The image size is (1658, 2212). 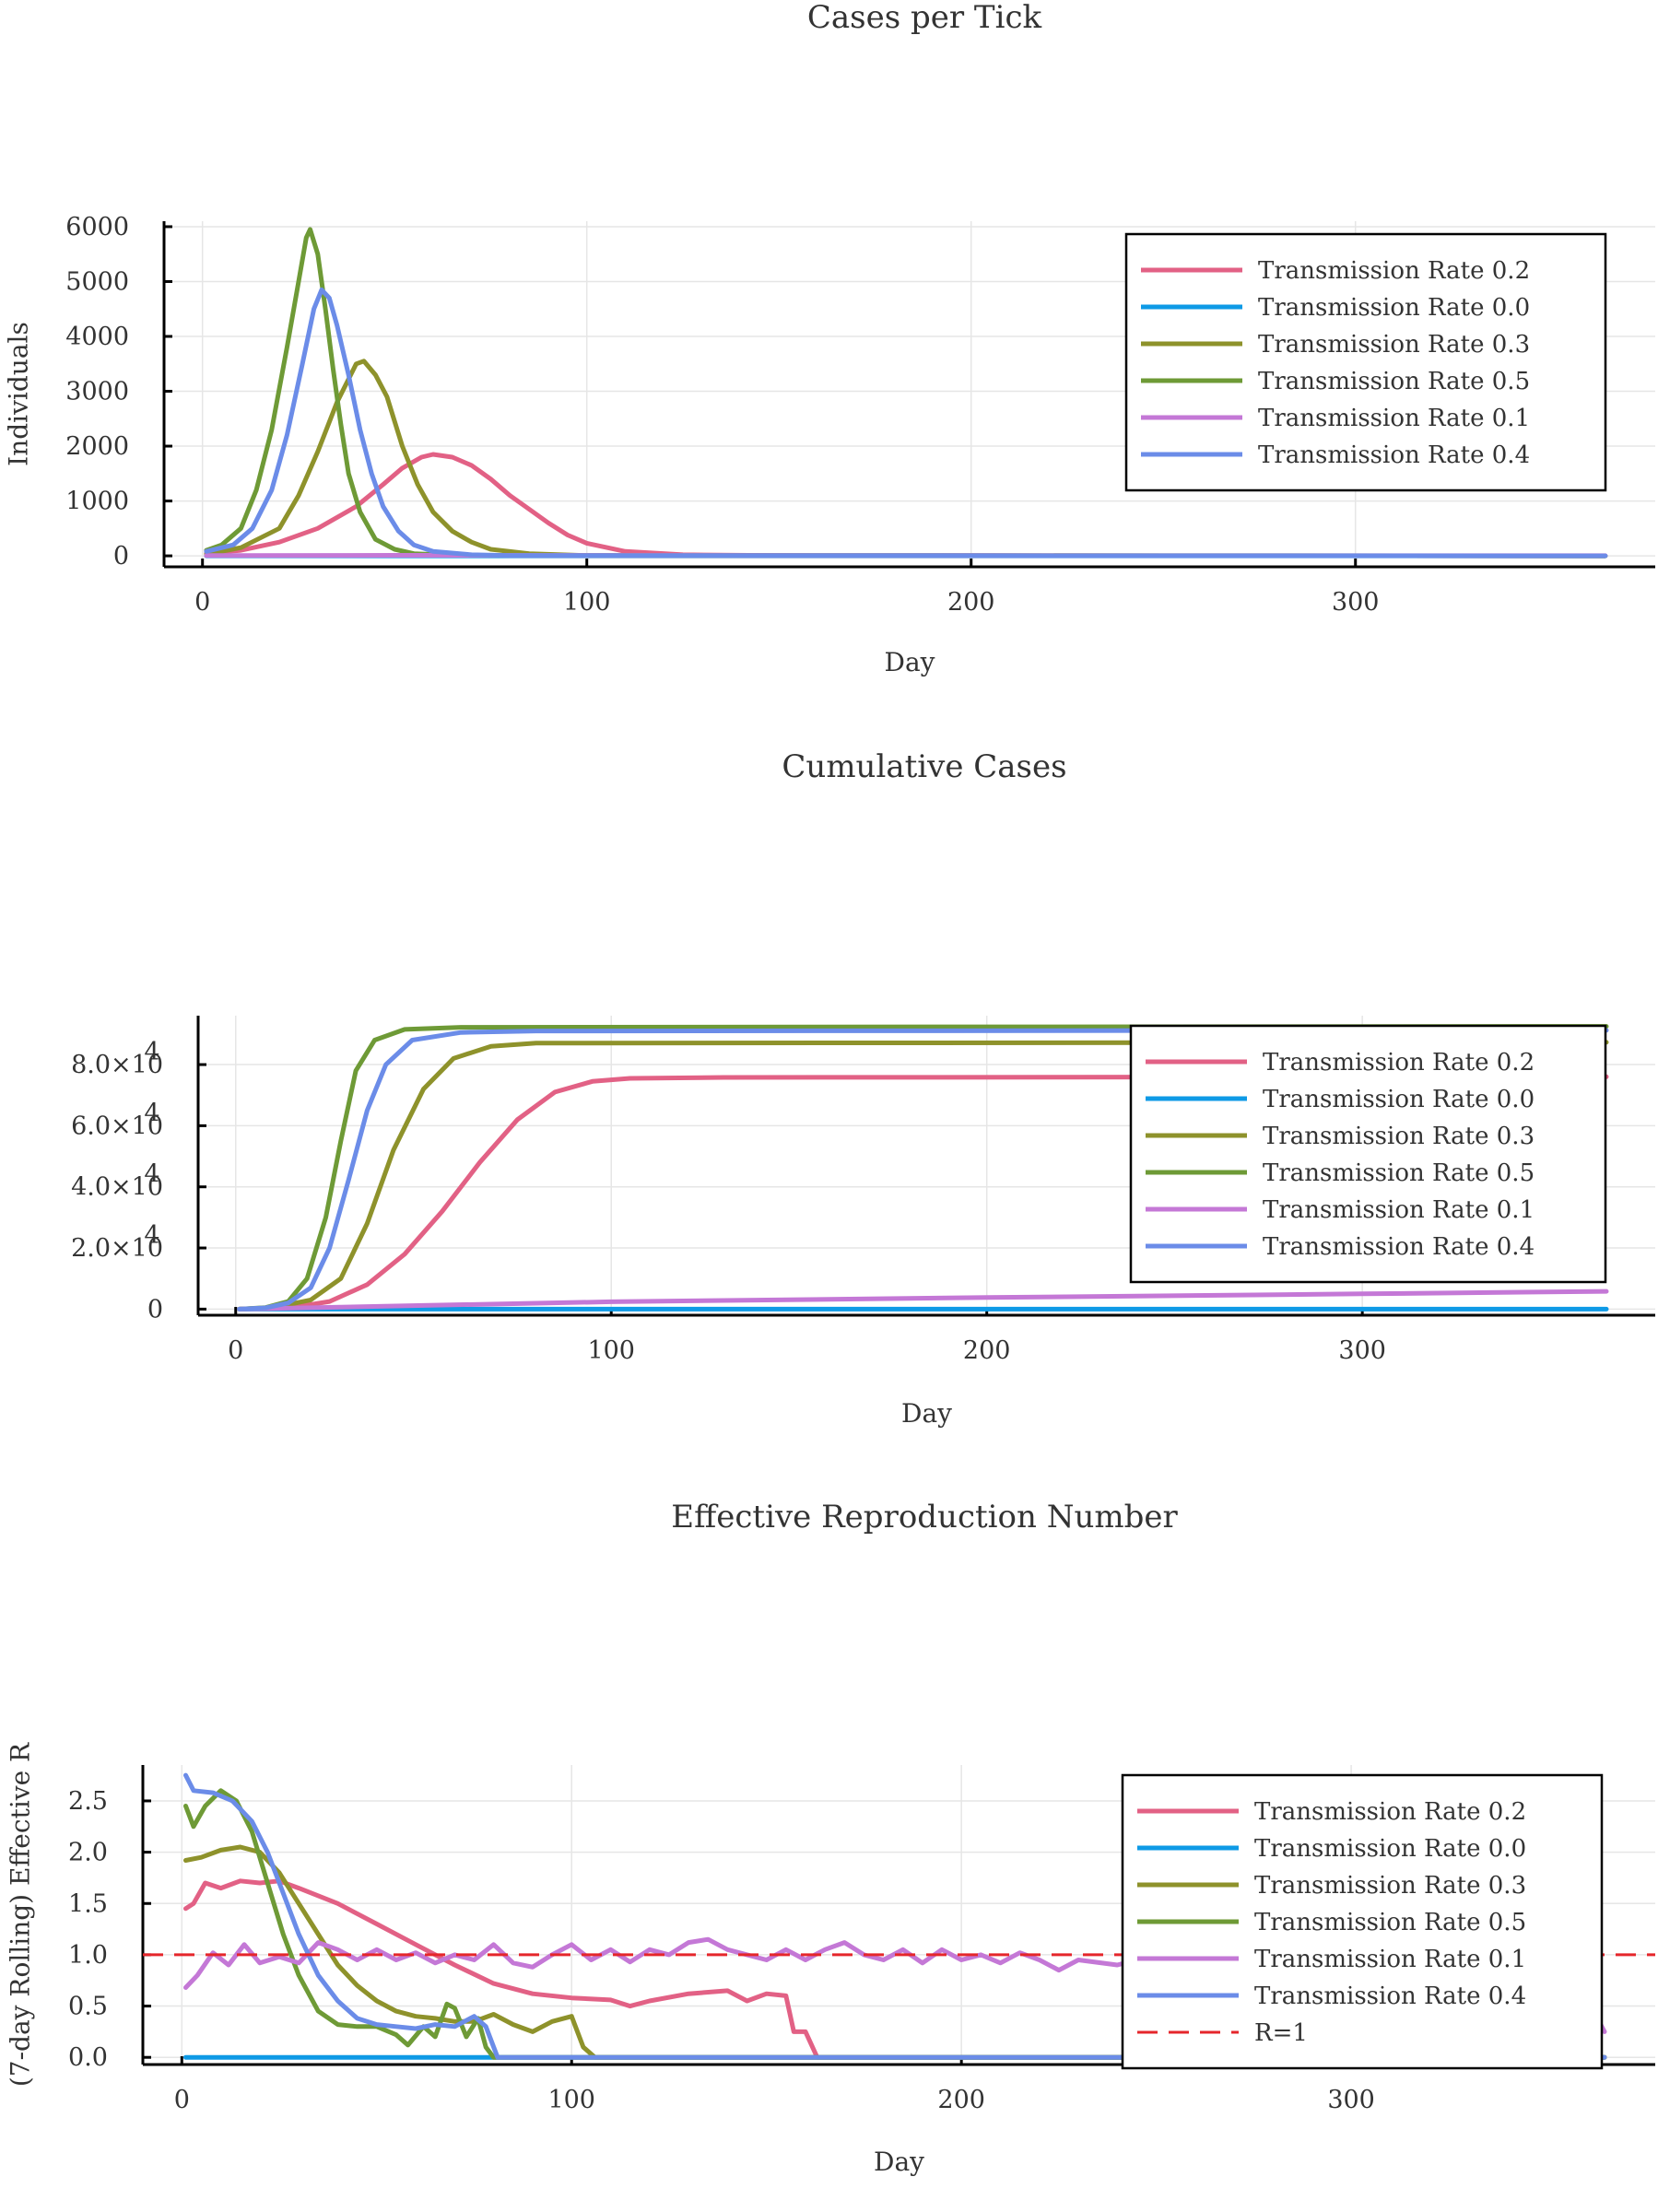 What do you see at coordinates (88, 2057) in the screenshot?
I see `y-tick-label: 0.0` at bounding box center [88, 2057].